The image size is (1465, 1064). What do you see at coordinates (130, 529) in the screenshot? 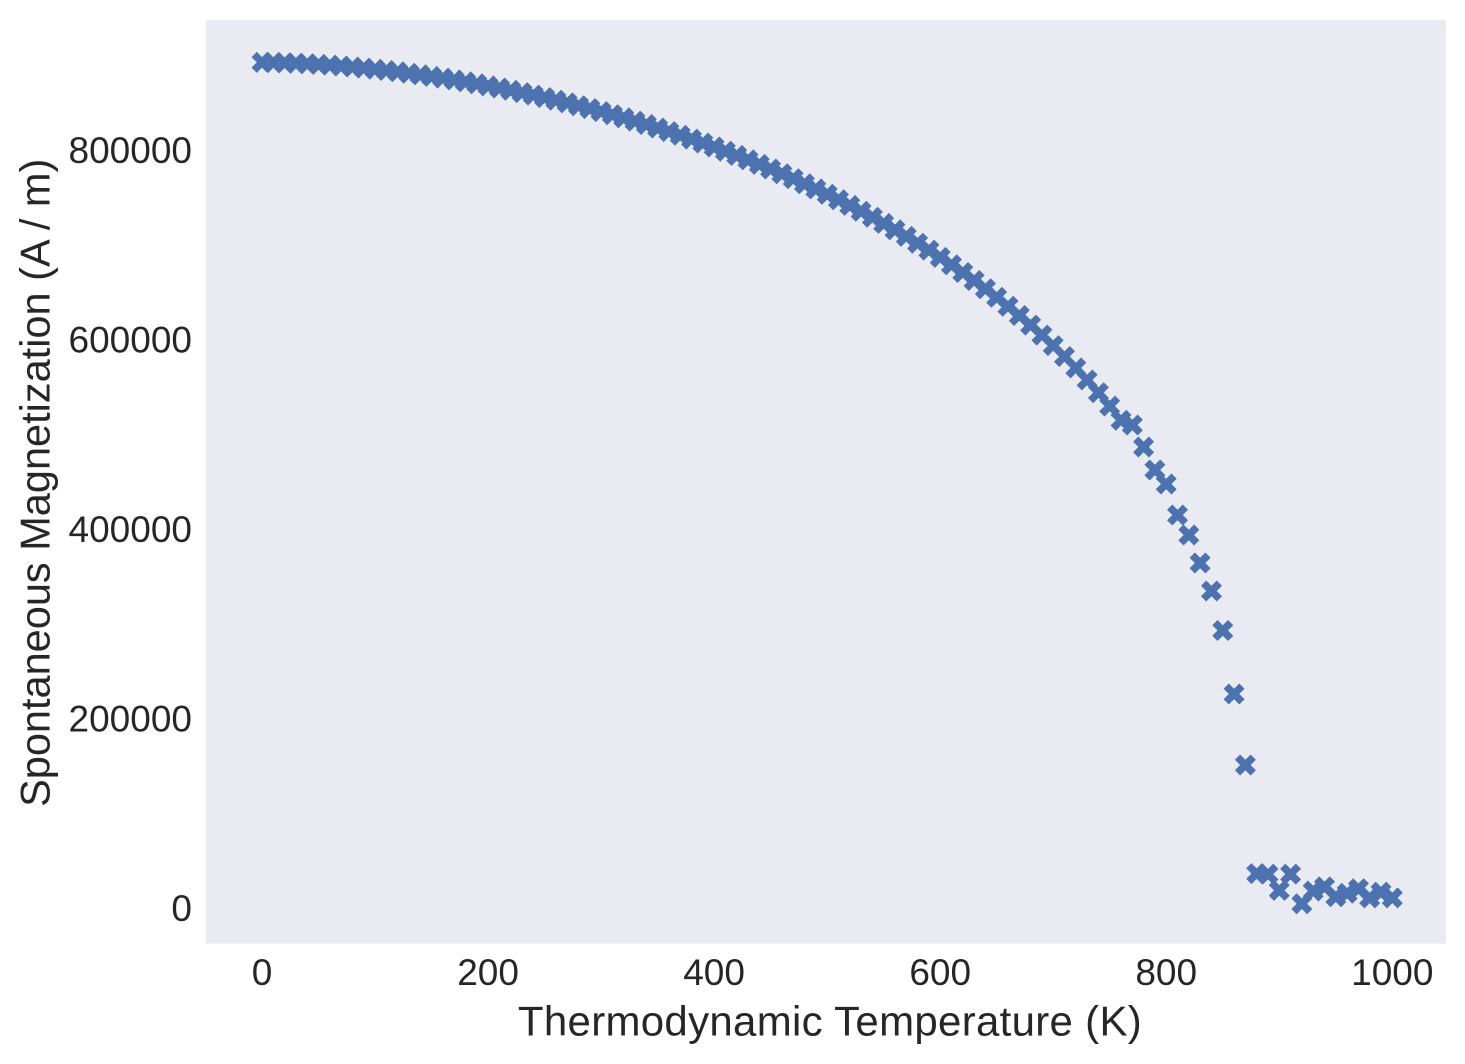
I see `svg-text: 400000` at bounding box center [130, 529].